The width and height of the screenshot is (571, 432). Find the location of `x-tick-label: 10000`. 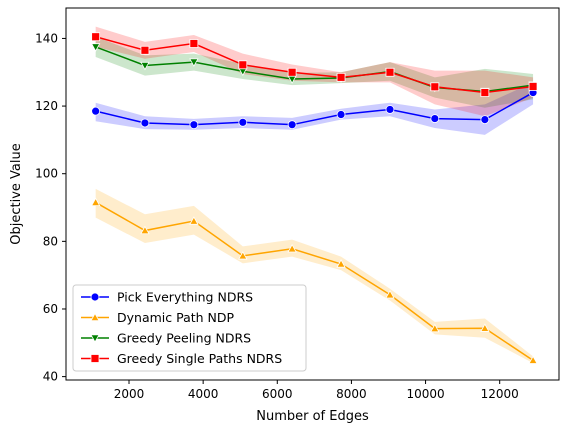

x-tick-label: 10000 is located at coordinates (425, 394).